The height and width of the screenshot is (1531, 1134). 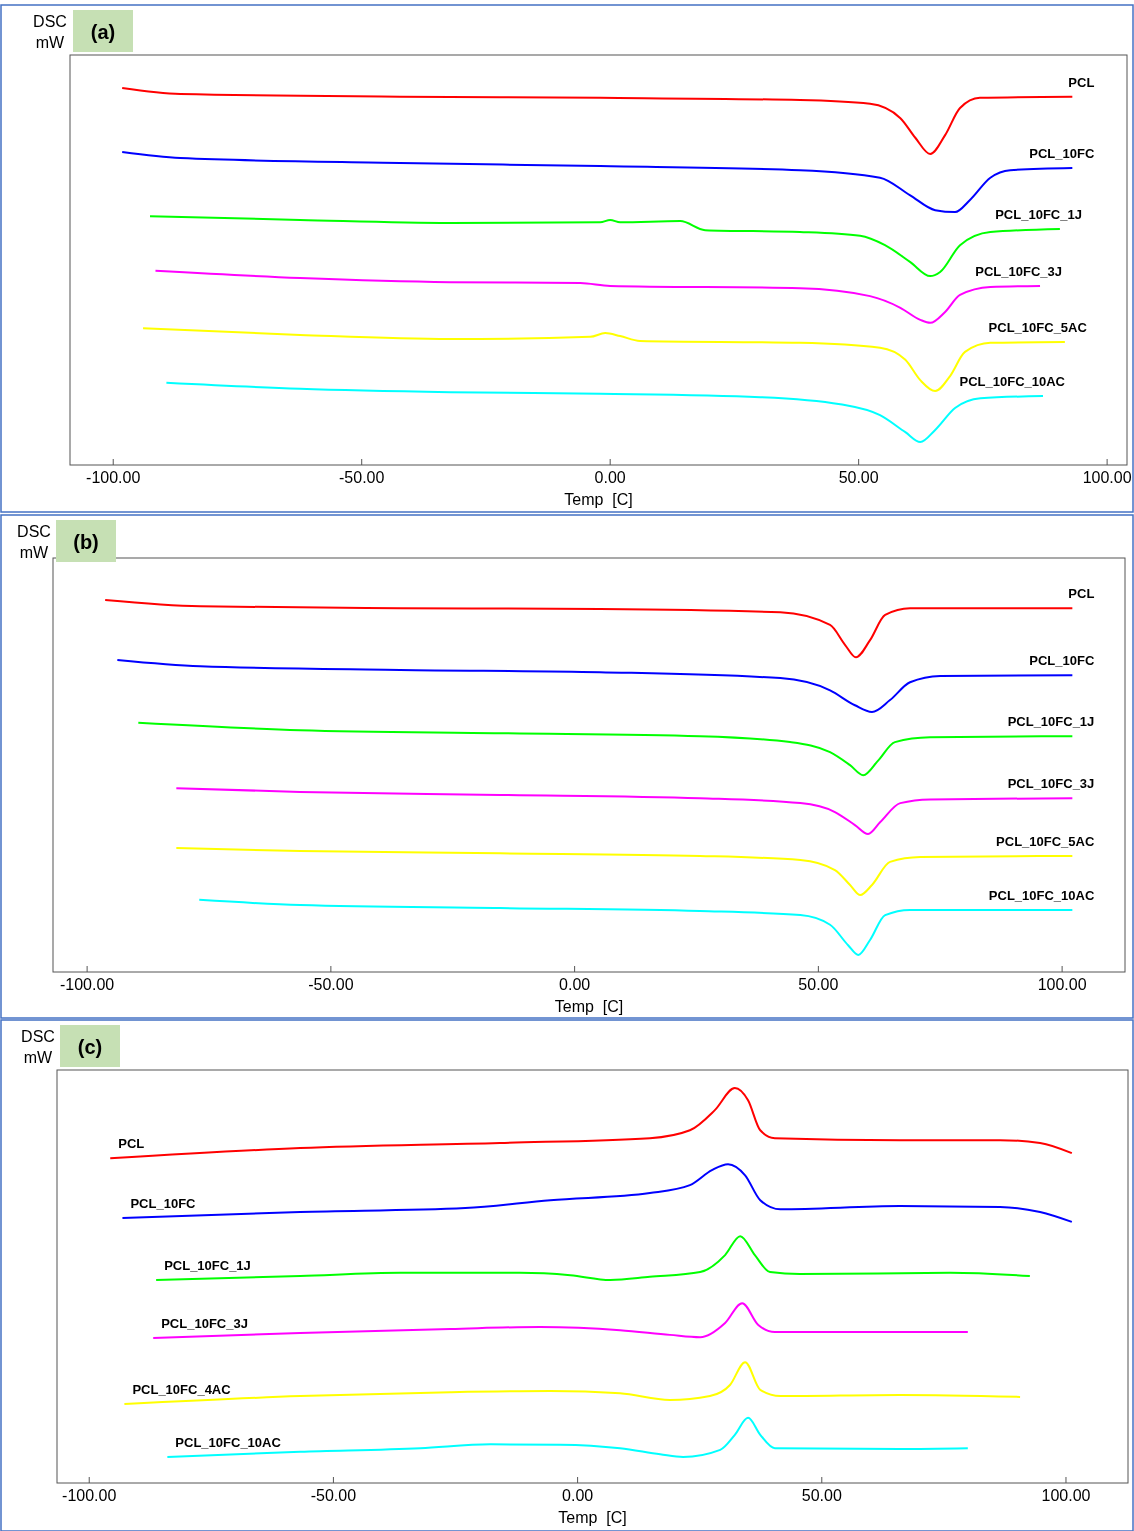 What do you see at coordinates (182, 1389) in the screenshot?
I see `series-label: PCL_10FC_4AC` at bounding box center [182, 1389].